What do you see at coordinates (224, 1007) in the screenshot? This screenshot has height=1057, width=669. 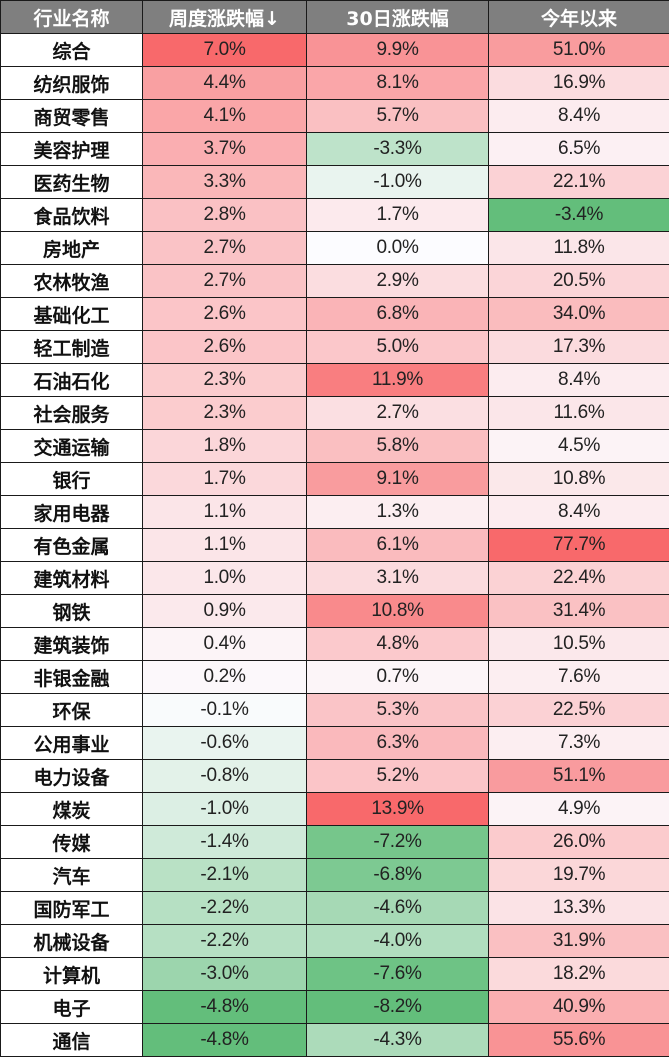 I see `weekly-change-cell: -4.8%` at bounding box center [224, 1007].